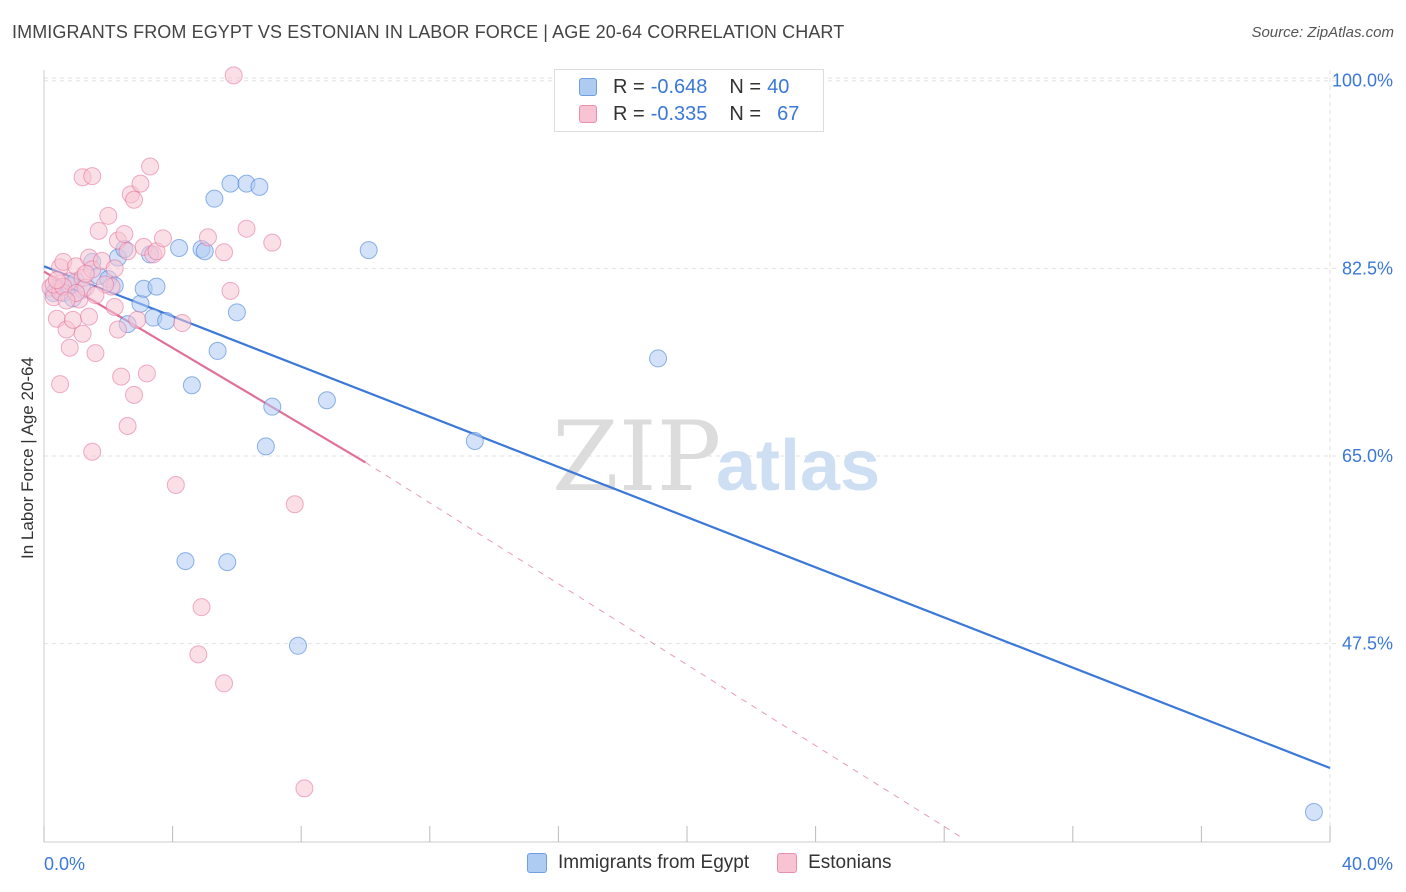 This screenshot has width=1406, height=892. I want to click on legend-row-egypt: R = -0.648 N = 40, so click(684, 87).